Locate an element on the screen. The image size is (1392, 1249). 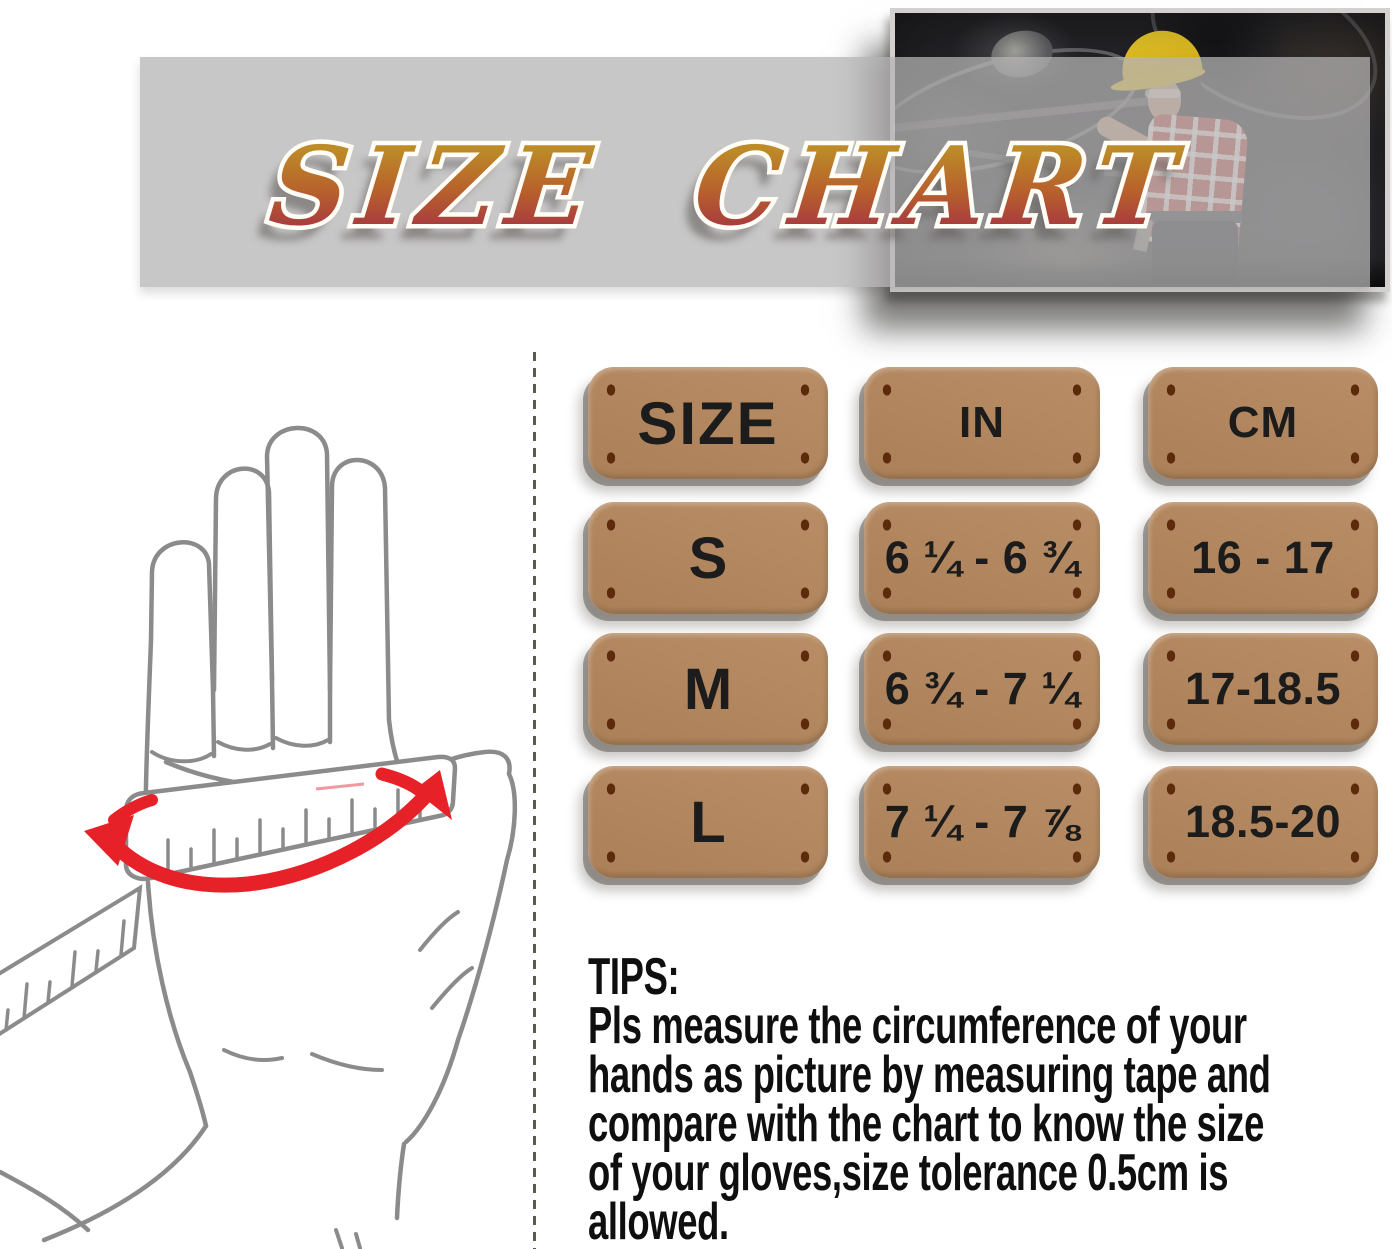
tips-line: hands as picture by measuring tape and is located at coordinates (929, 1075).